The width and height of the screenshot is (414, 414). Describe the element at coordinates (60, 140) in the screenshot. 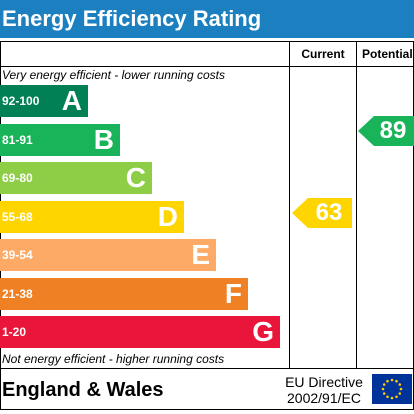

I see `band-b: 81-91 B` at that location.